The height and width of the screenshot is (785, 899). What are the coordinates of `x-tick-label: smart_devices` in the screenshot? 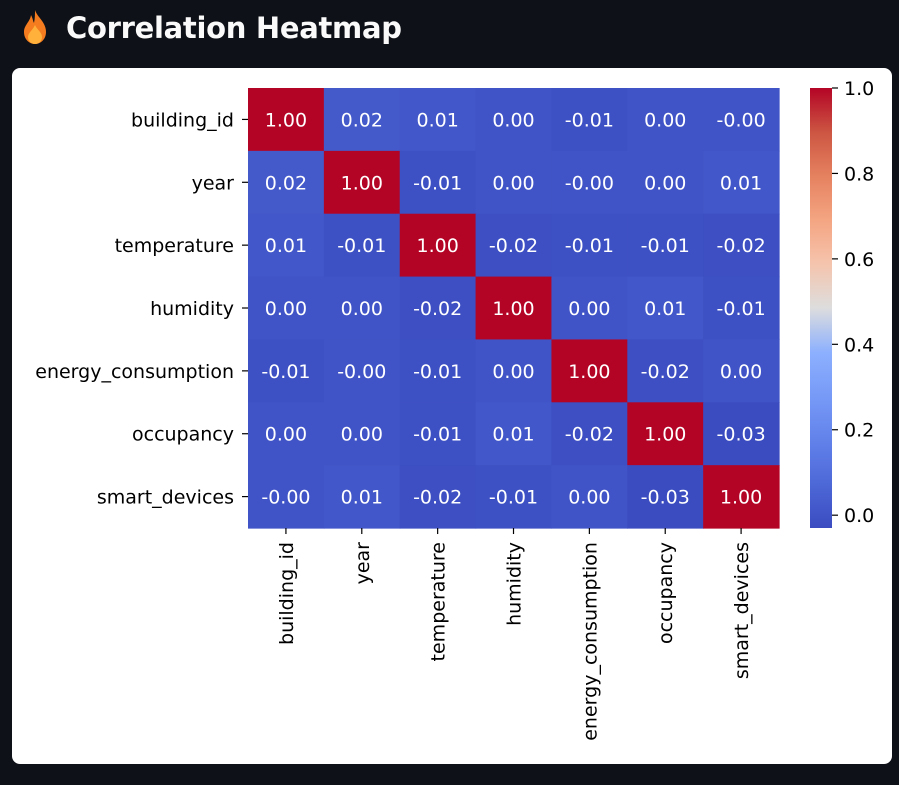 It's located at (742, 610).